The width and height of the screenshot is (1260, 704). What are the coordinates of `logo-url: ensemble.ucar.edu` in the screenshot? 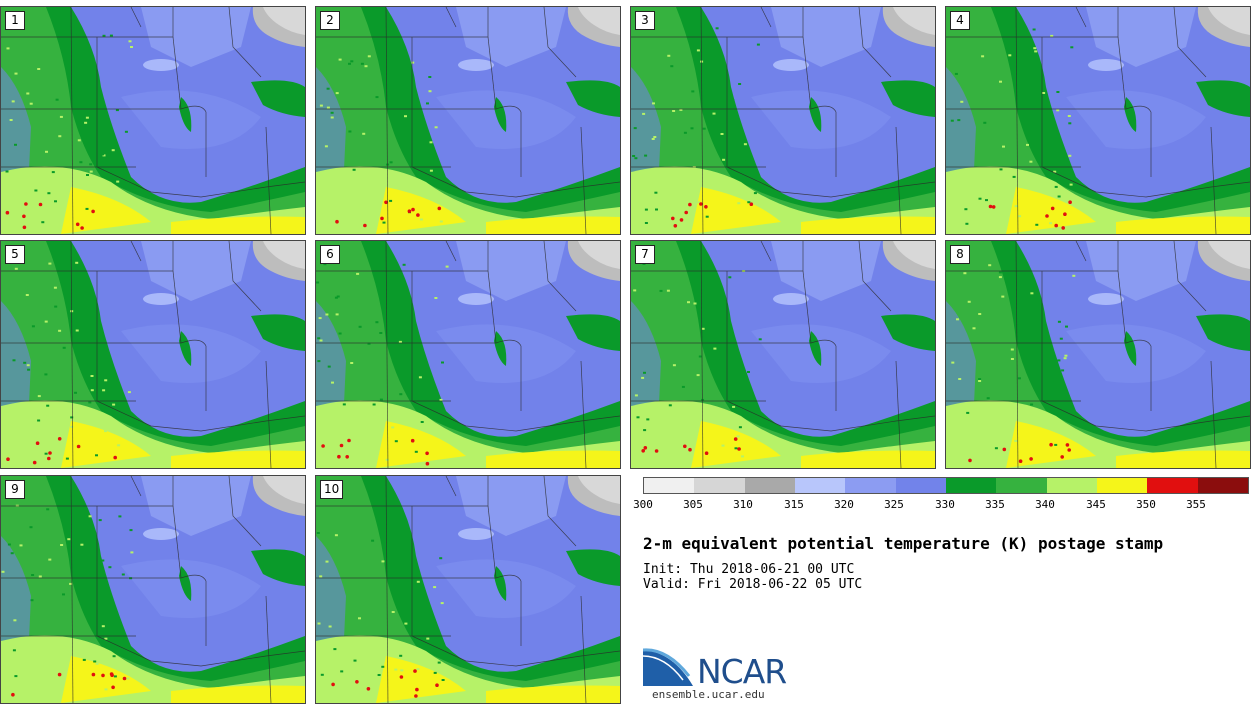 It's located at (708, 694).